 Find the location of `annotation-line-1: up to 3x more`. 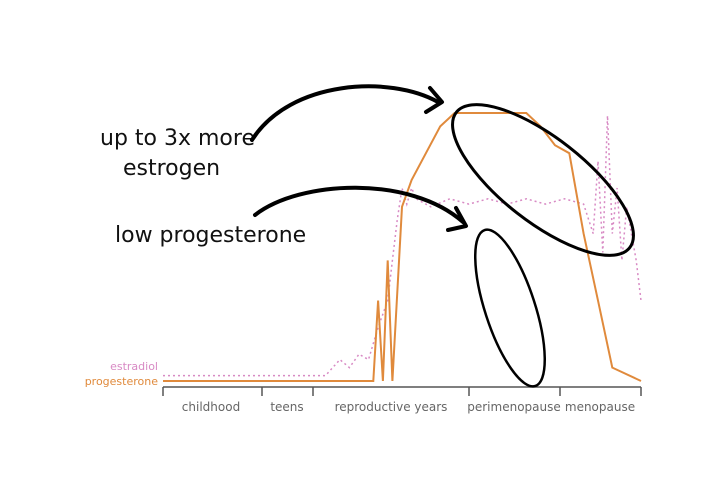

annotation-line-1: up to 3x more is located at coordinates (177, 138).